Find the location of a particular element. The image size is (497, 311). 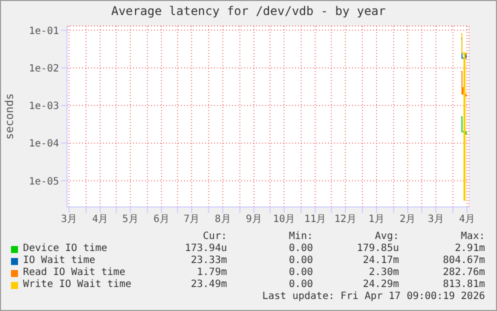

text: 282.76m is located at coordinates (463, 273).